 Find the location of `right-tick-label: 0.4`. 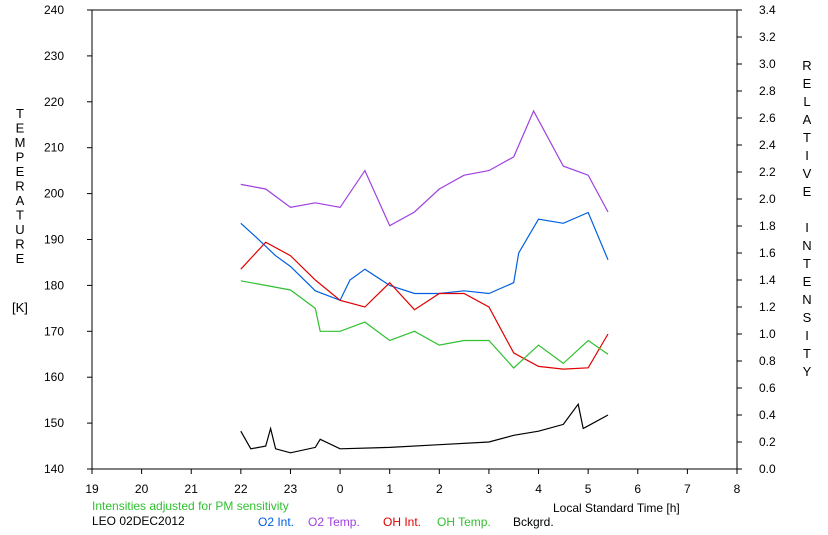

right-tick-label: 0.4 is located at coordinates (767, 415).